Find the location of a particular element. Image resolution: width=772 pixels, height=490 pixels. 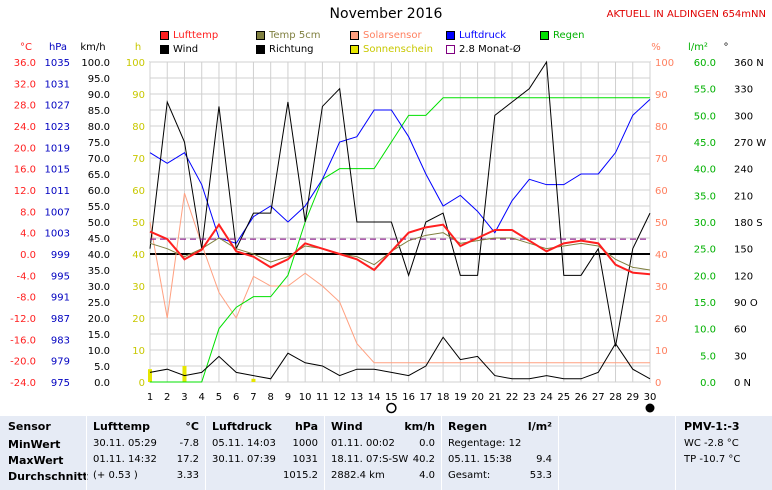

col-unit: km/h is located at coordinates (419, 426).